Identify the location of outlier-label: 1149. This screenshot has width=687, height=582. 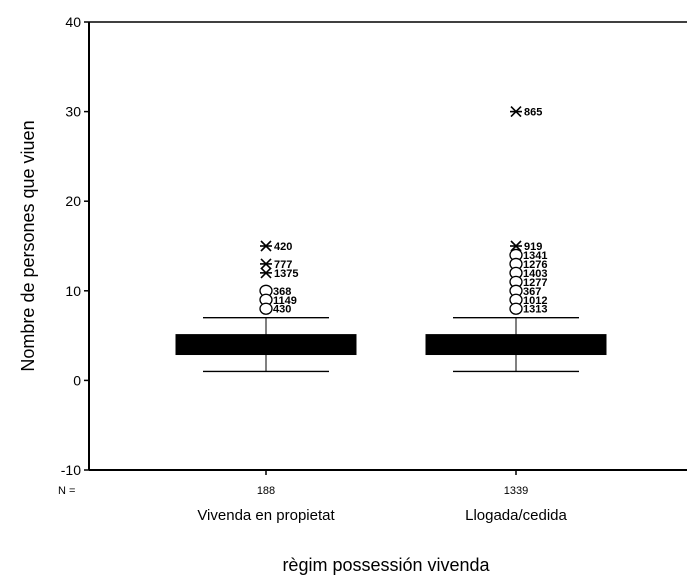
(285, 301).